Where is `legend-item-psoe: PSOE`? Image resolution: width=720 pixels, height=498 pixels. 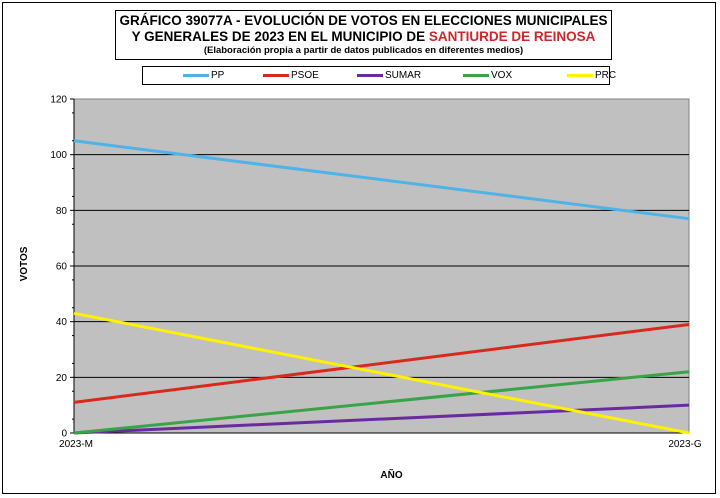 legend-item-psoe: PSOE is located at coordinates (291, 75).